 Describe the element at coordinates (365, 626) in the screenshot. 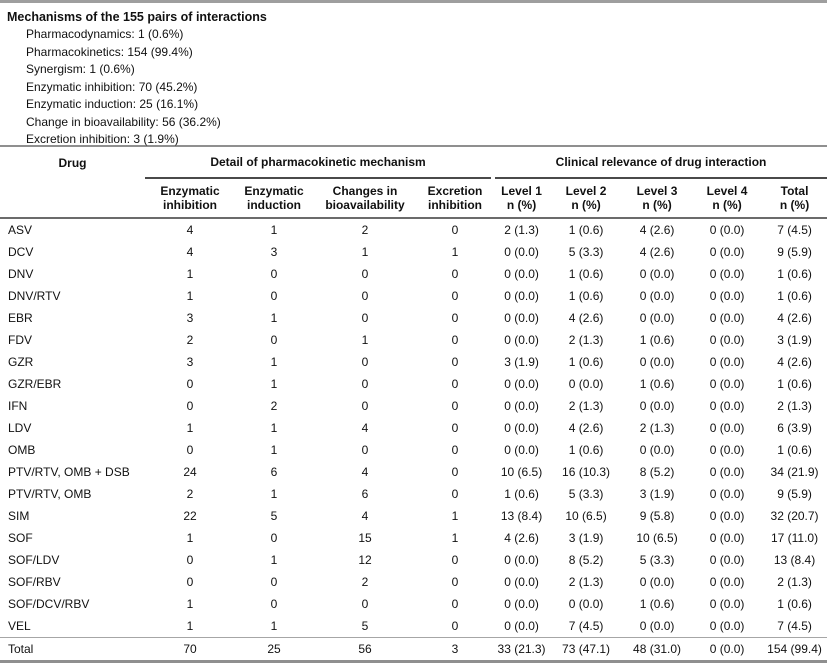

I see `value-cell: 5` at that location.